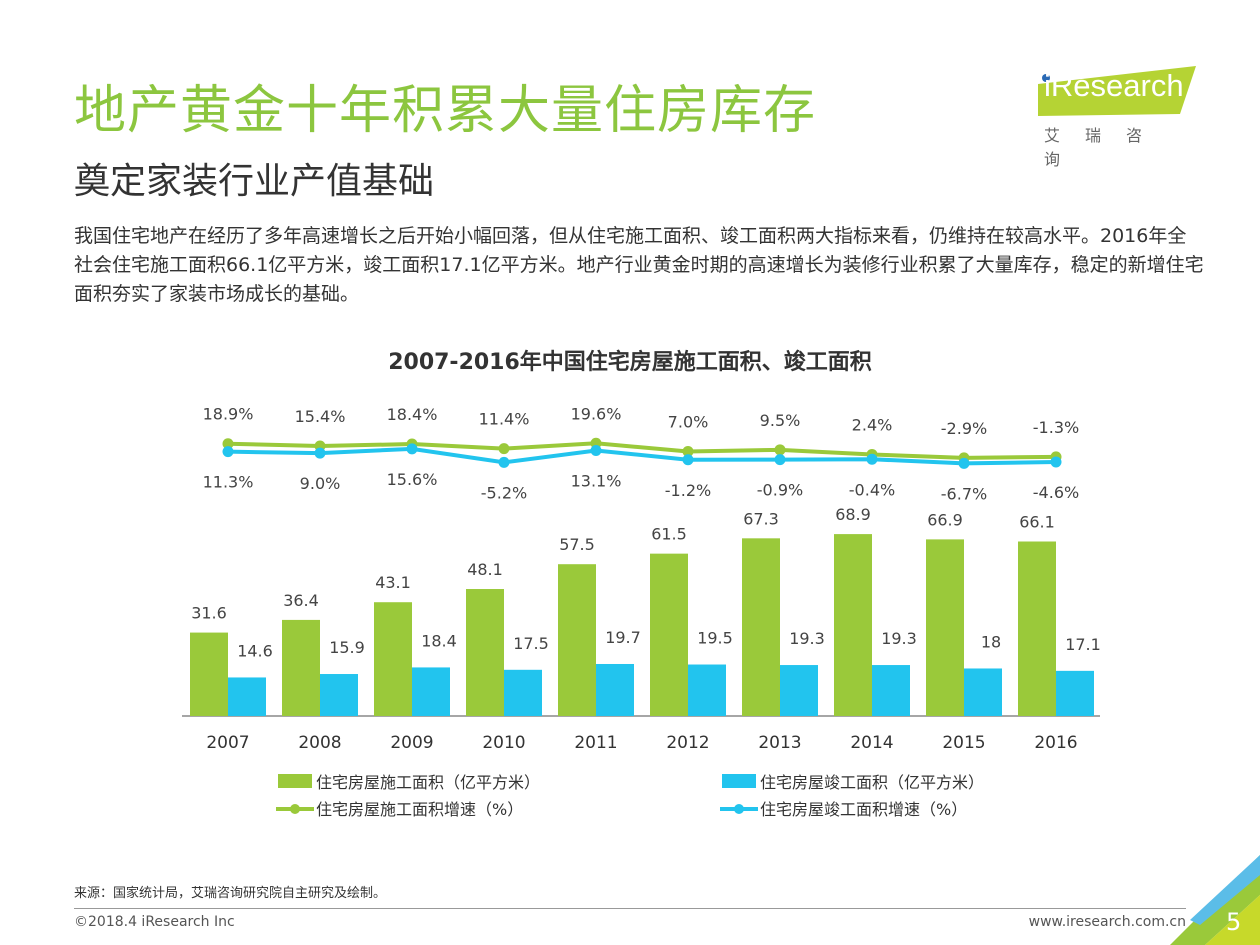 This screenshot has width=1260, height=945. What do you see at coordinates (630, 908) in the screenshot?
I see `footer-divider` at bounding box center [630, 908].